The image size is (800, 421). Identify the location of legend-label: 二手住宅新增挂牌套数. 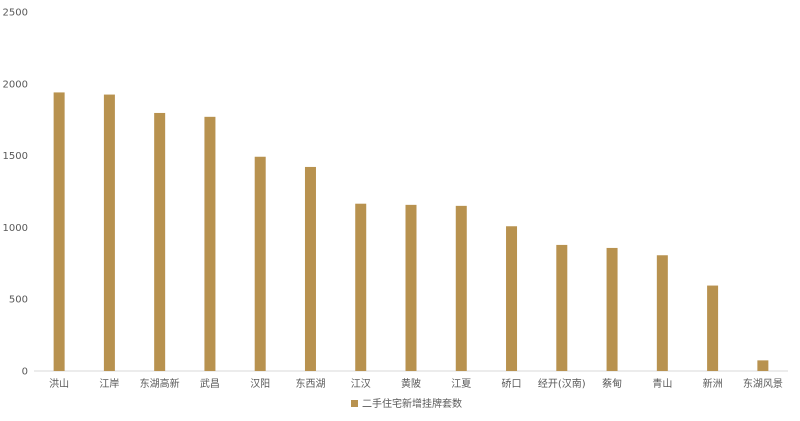
(412, 403).